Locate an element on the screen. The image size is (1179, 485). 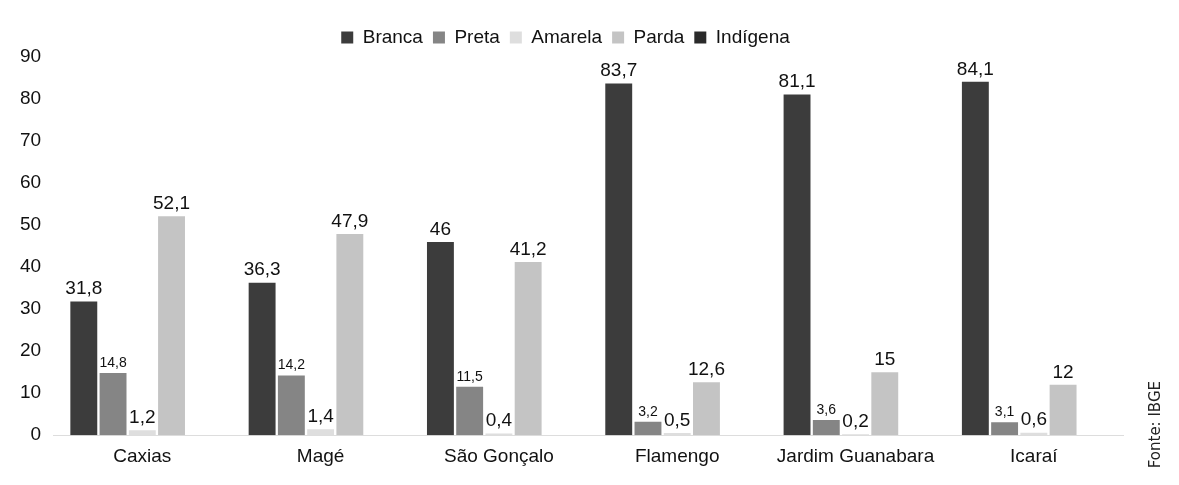
data-label: 14,2 is located at coordinates (291, 364).